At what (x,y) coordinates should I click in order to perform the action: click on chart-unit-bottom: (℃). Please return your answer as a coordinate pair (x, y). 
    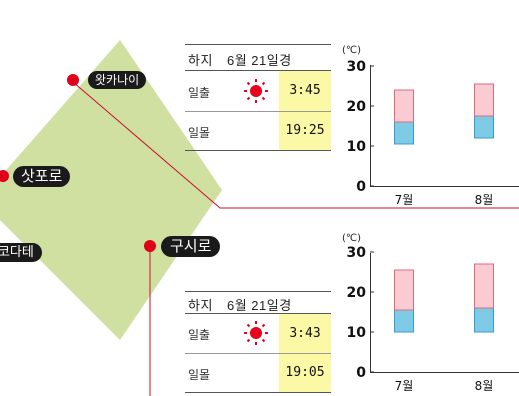
    Looking at the image, I should click on (351, 238).